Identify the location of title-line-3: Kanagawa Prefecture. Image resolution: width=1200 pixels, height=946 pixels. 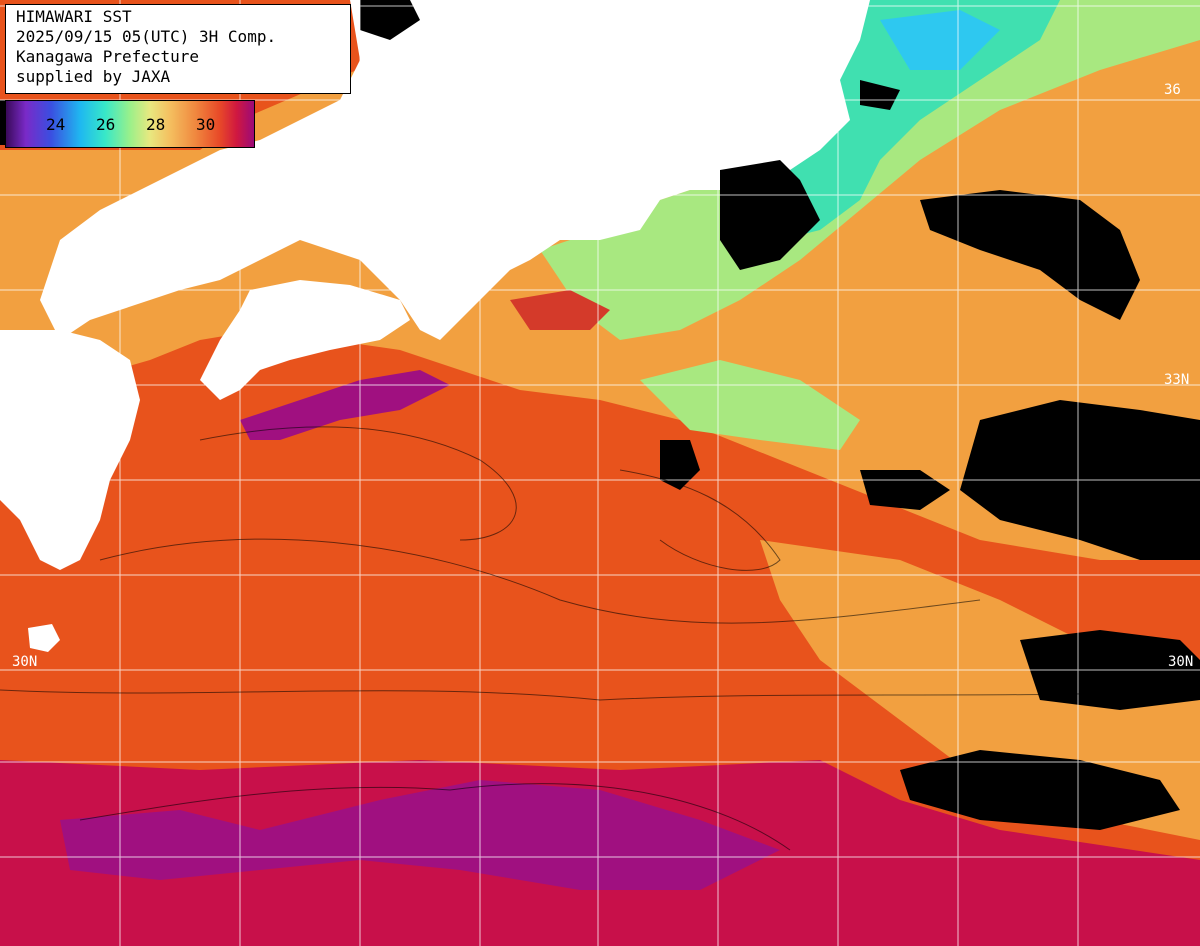
(108, 56).